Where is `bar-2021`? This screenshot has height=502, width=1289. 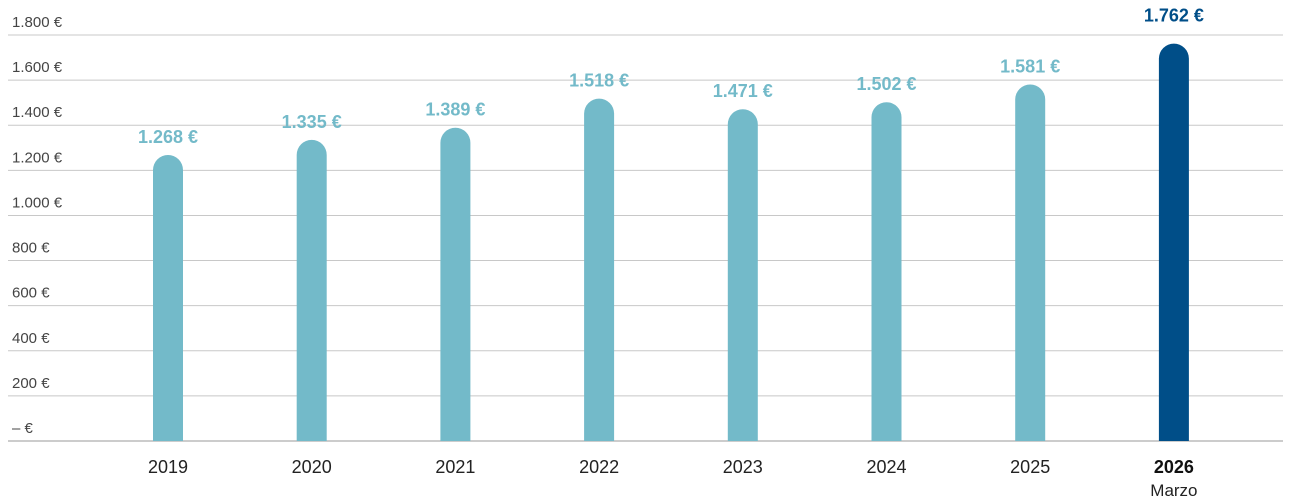
bar-2021 is located at coordinates (455, 284).